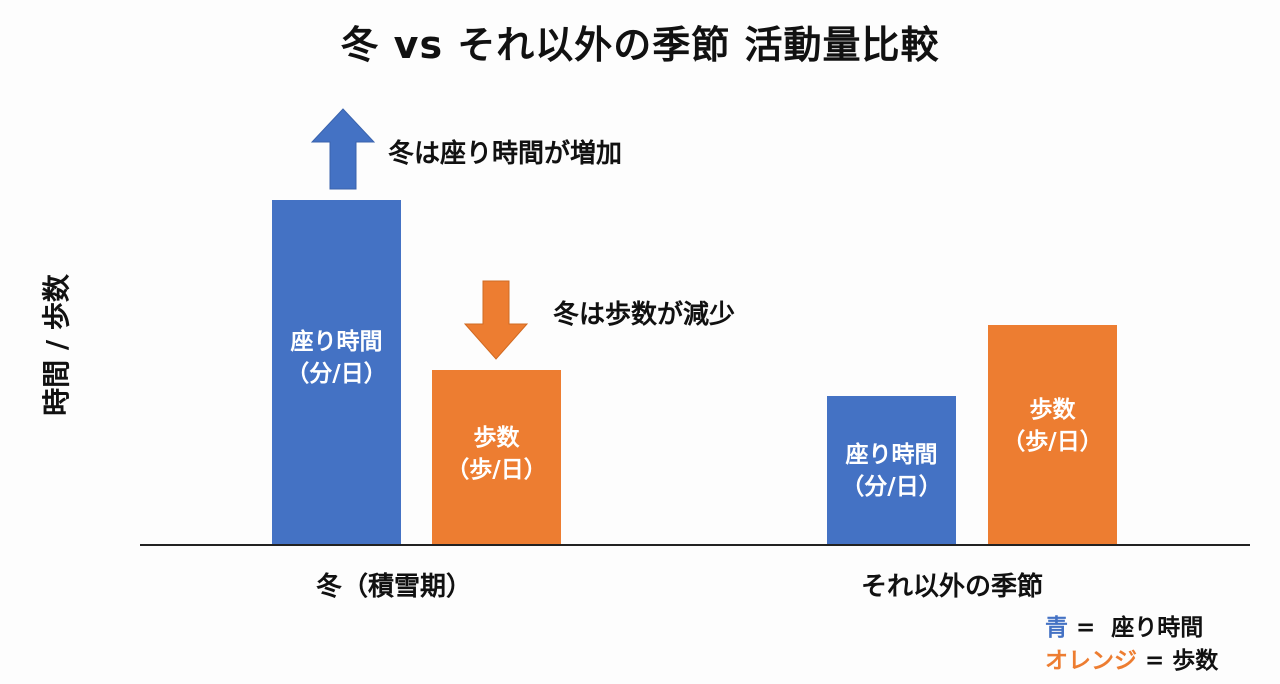 This screenshot has height=684, width=1280. Describe the element at coordinates (952, 587) in the screenshot. I see `category-label-other: それ以外の季節` at that location.